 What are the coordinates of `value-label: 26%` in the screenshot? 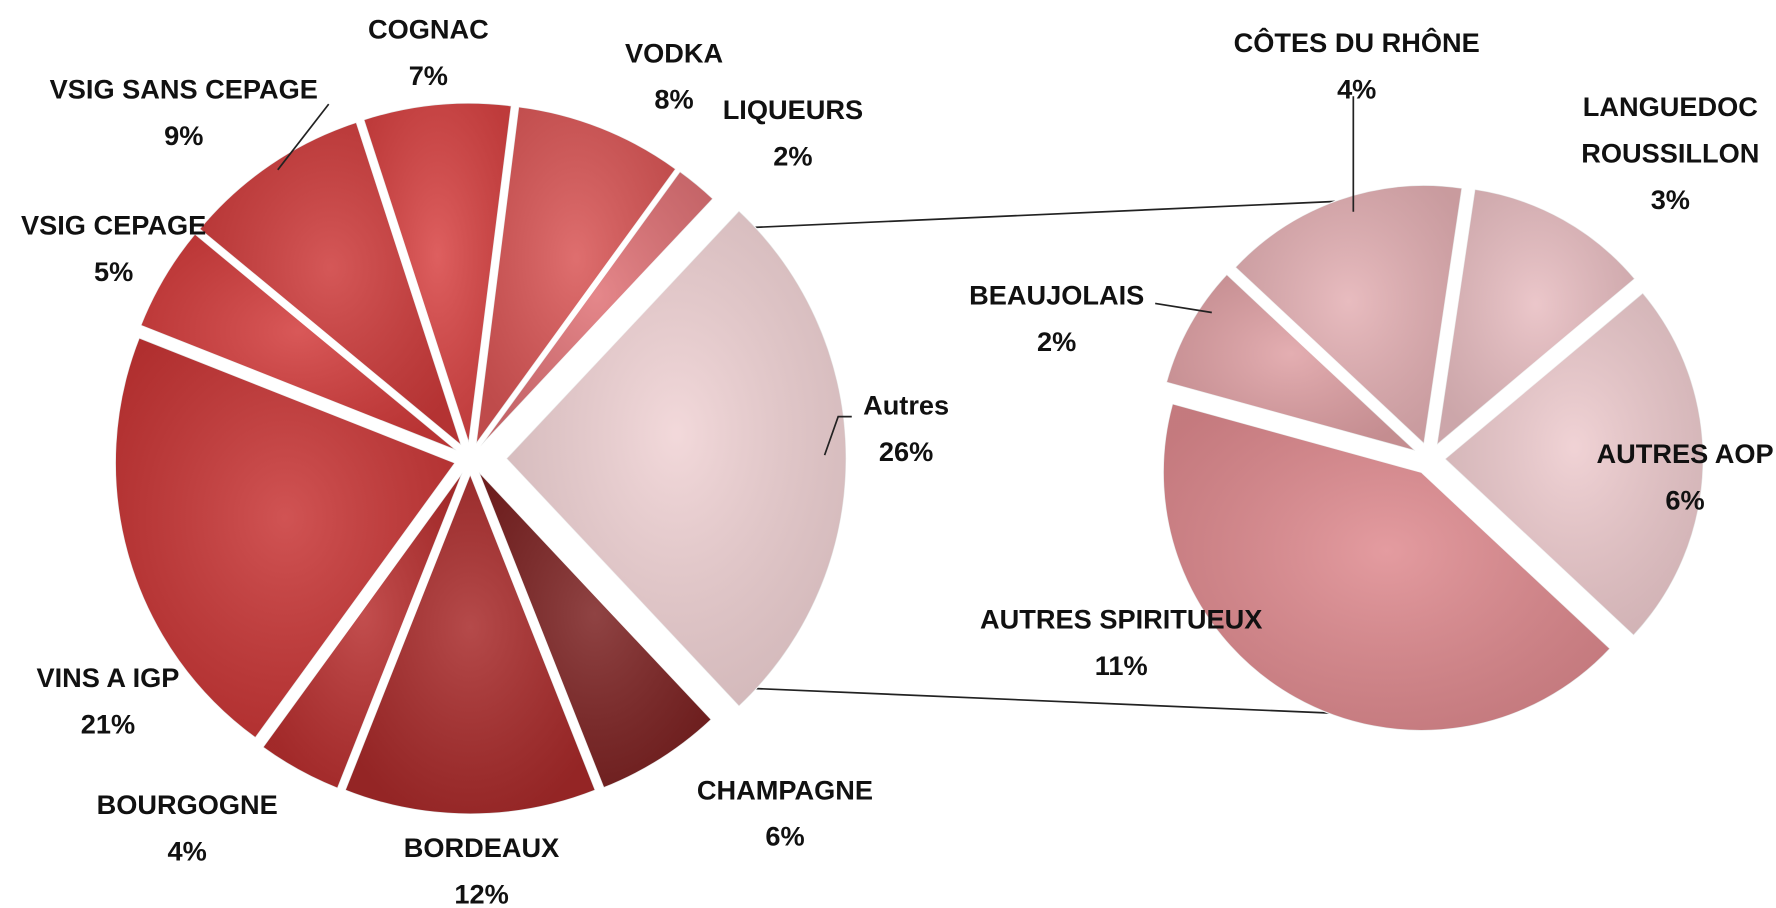 It's located at (906, 452).